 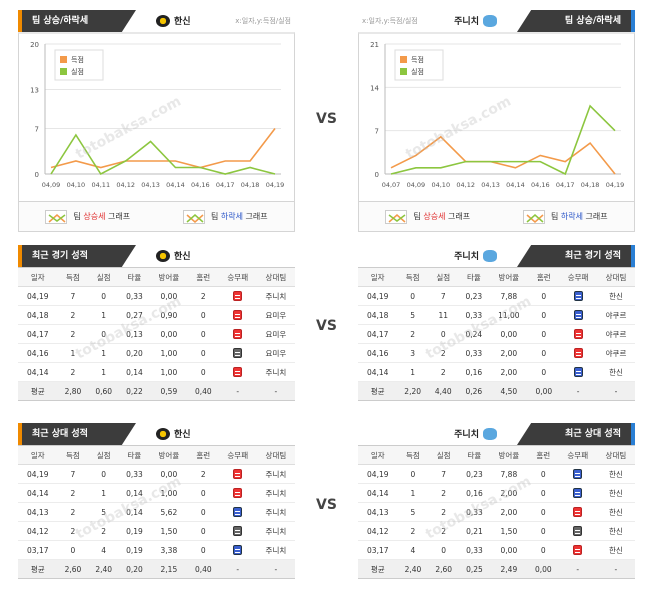 I want to click on table-row: 04,13 5 2 0,33 2,00 0 한신, so click(x=496, y=512).